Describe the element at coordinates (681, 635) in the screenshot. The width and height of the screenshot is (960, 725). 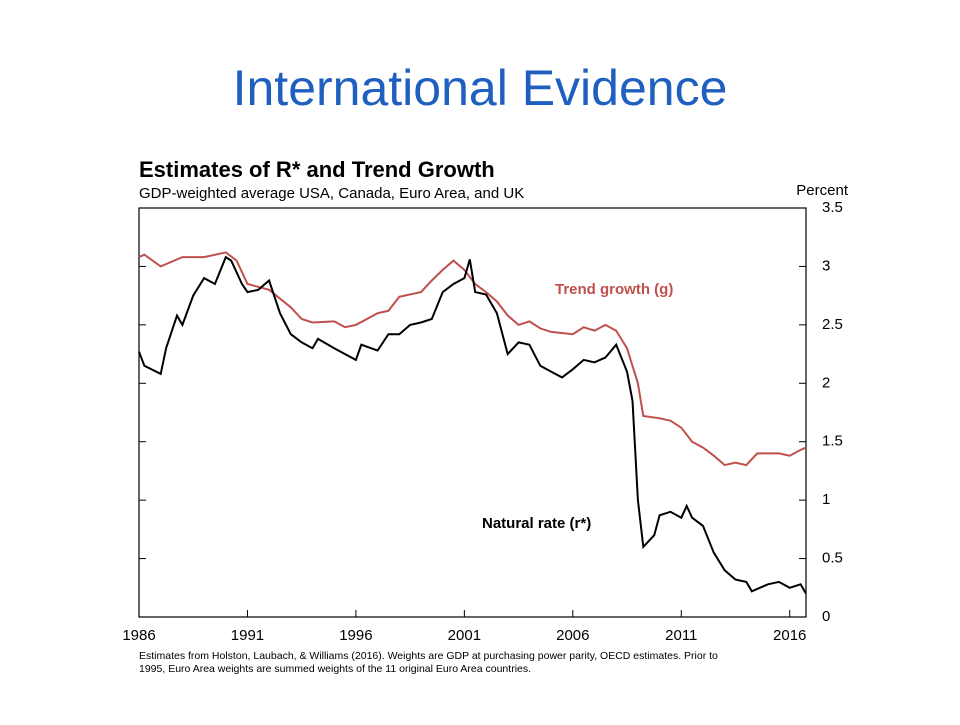
I see `x-tick-label: 2011` at that location.